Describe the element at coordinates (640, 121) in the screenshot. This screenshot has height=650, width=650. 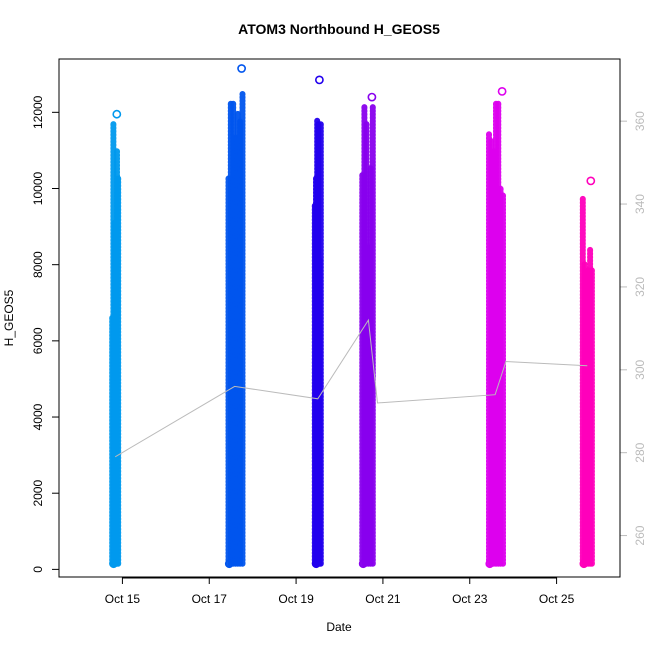
I see `y2-tick-label: 360` at that location.